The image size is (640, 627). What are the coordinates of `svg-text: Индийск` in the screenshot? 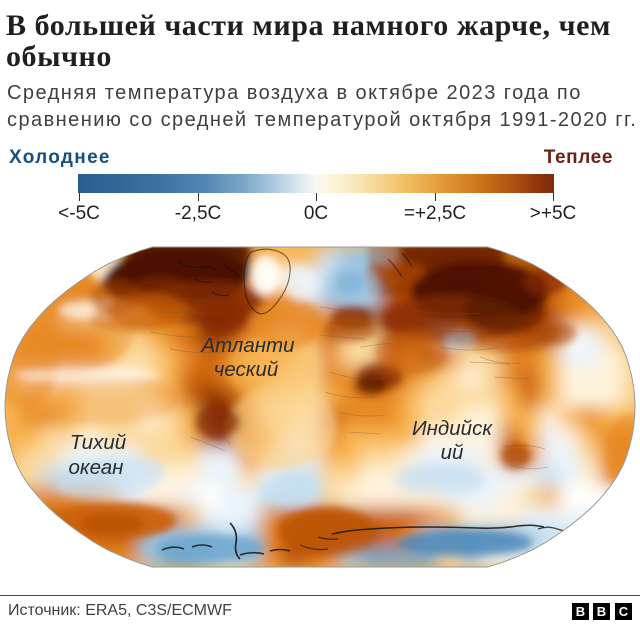 It's located at (452, 428).